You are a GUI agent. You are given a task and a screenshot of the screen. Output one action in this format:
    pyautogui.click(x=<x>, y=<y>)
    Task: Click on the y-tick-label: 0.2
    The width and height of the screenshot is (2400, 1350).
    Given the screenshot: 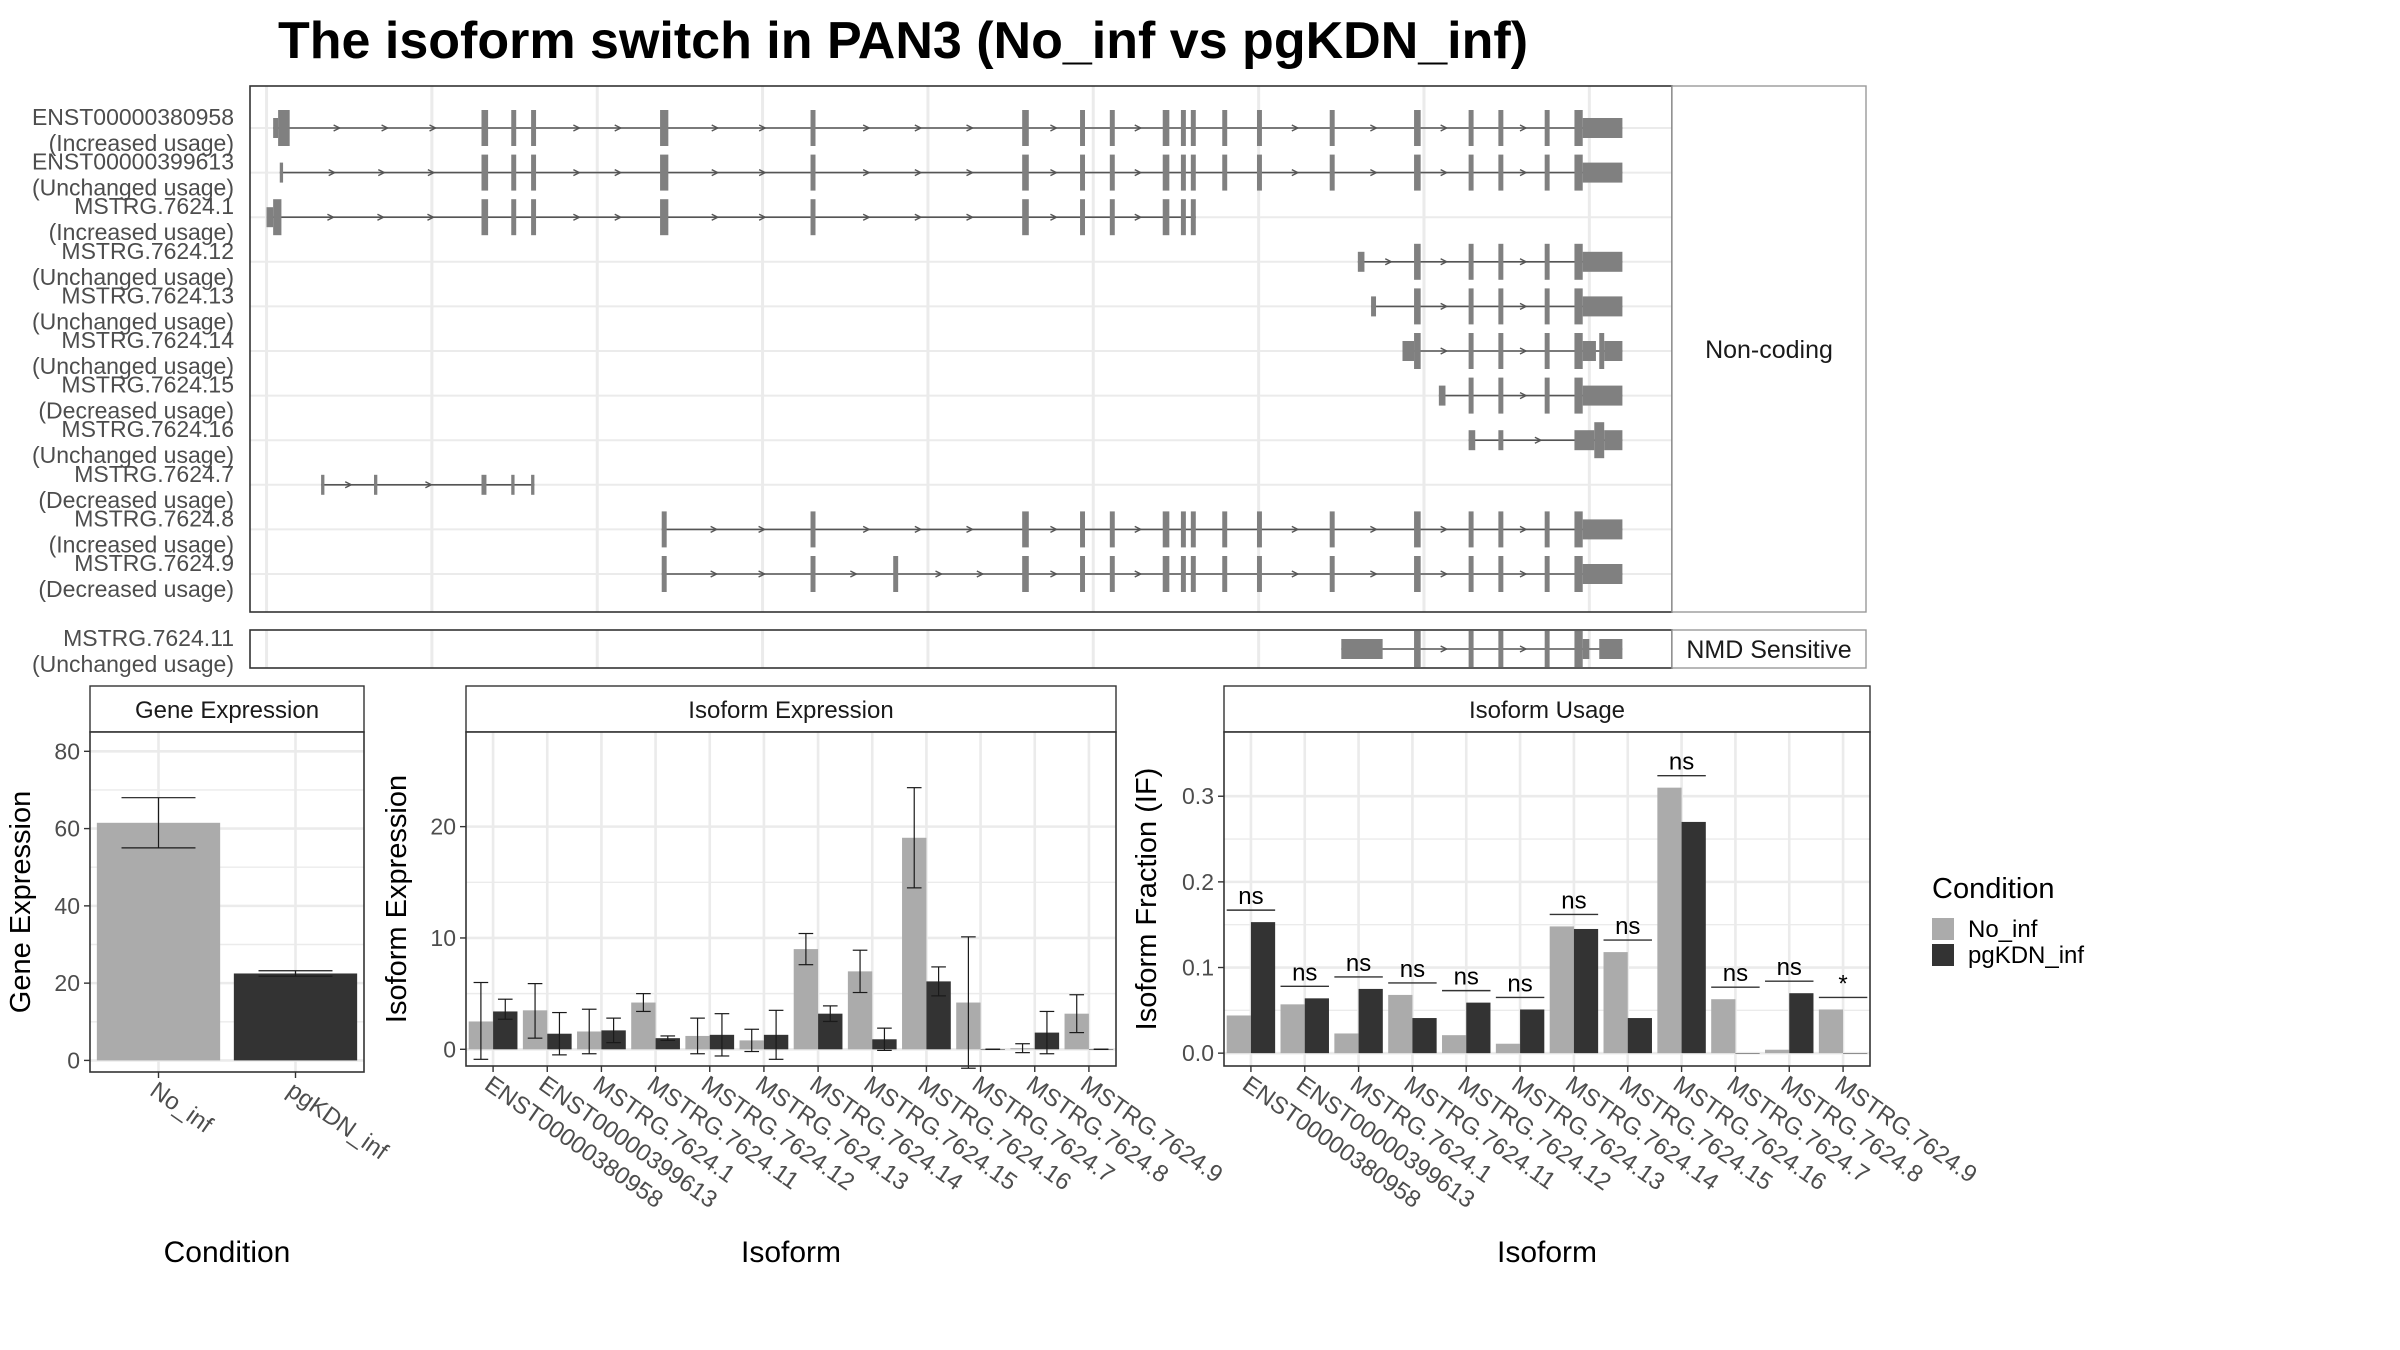 What is the action you would take?
    pyautogui.click(x=1198, y=882)
    